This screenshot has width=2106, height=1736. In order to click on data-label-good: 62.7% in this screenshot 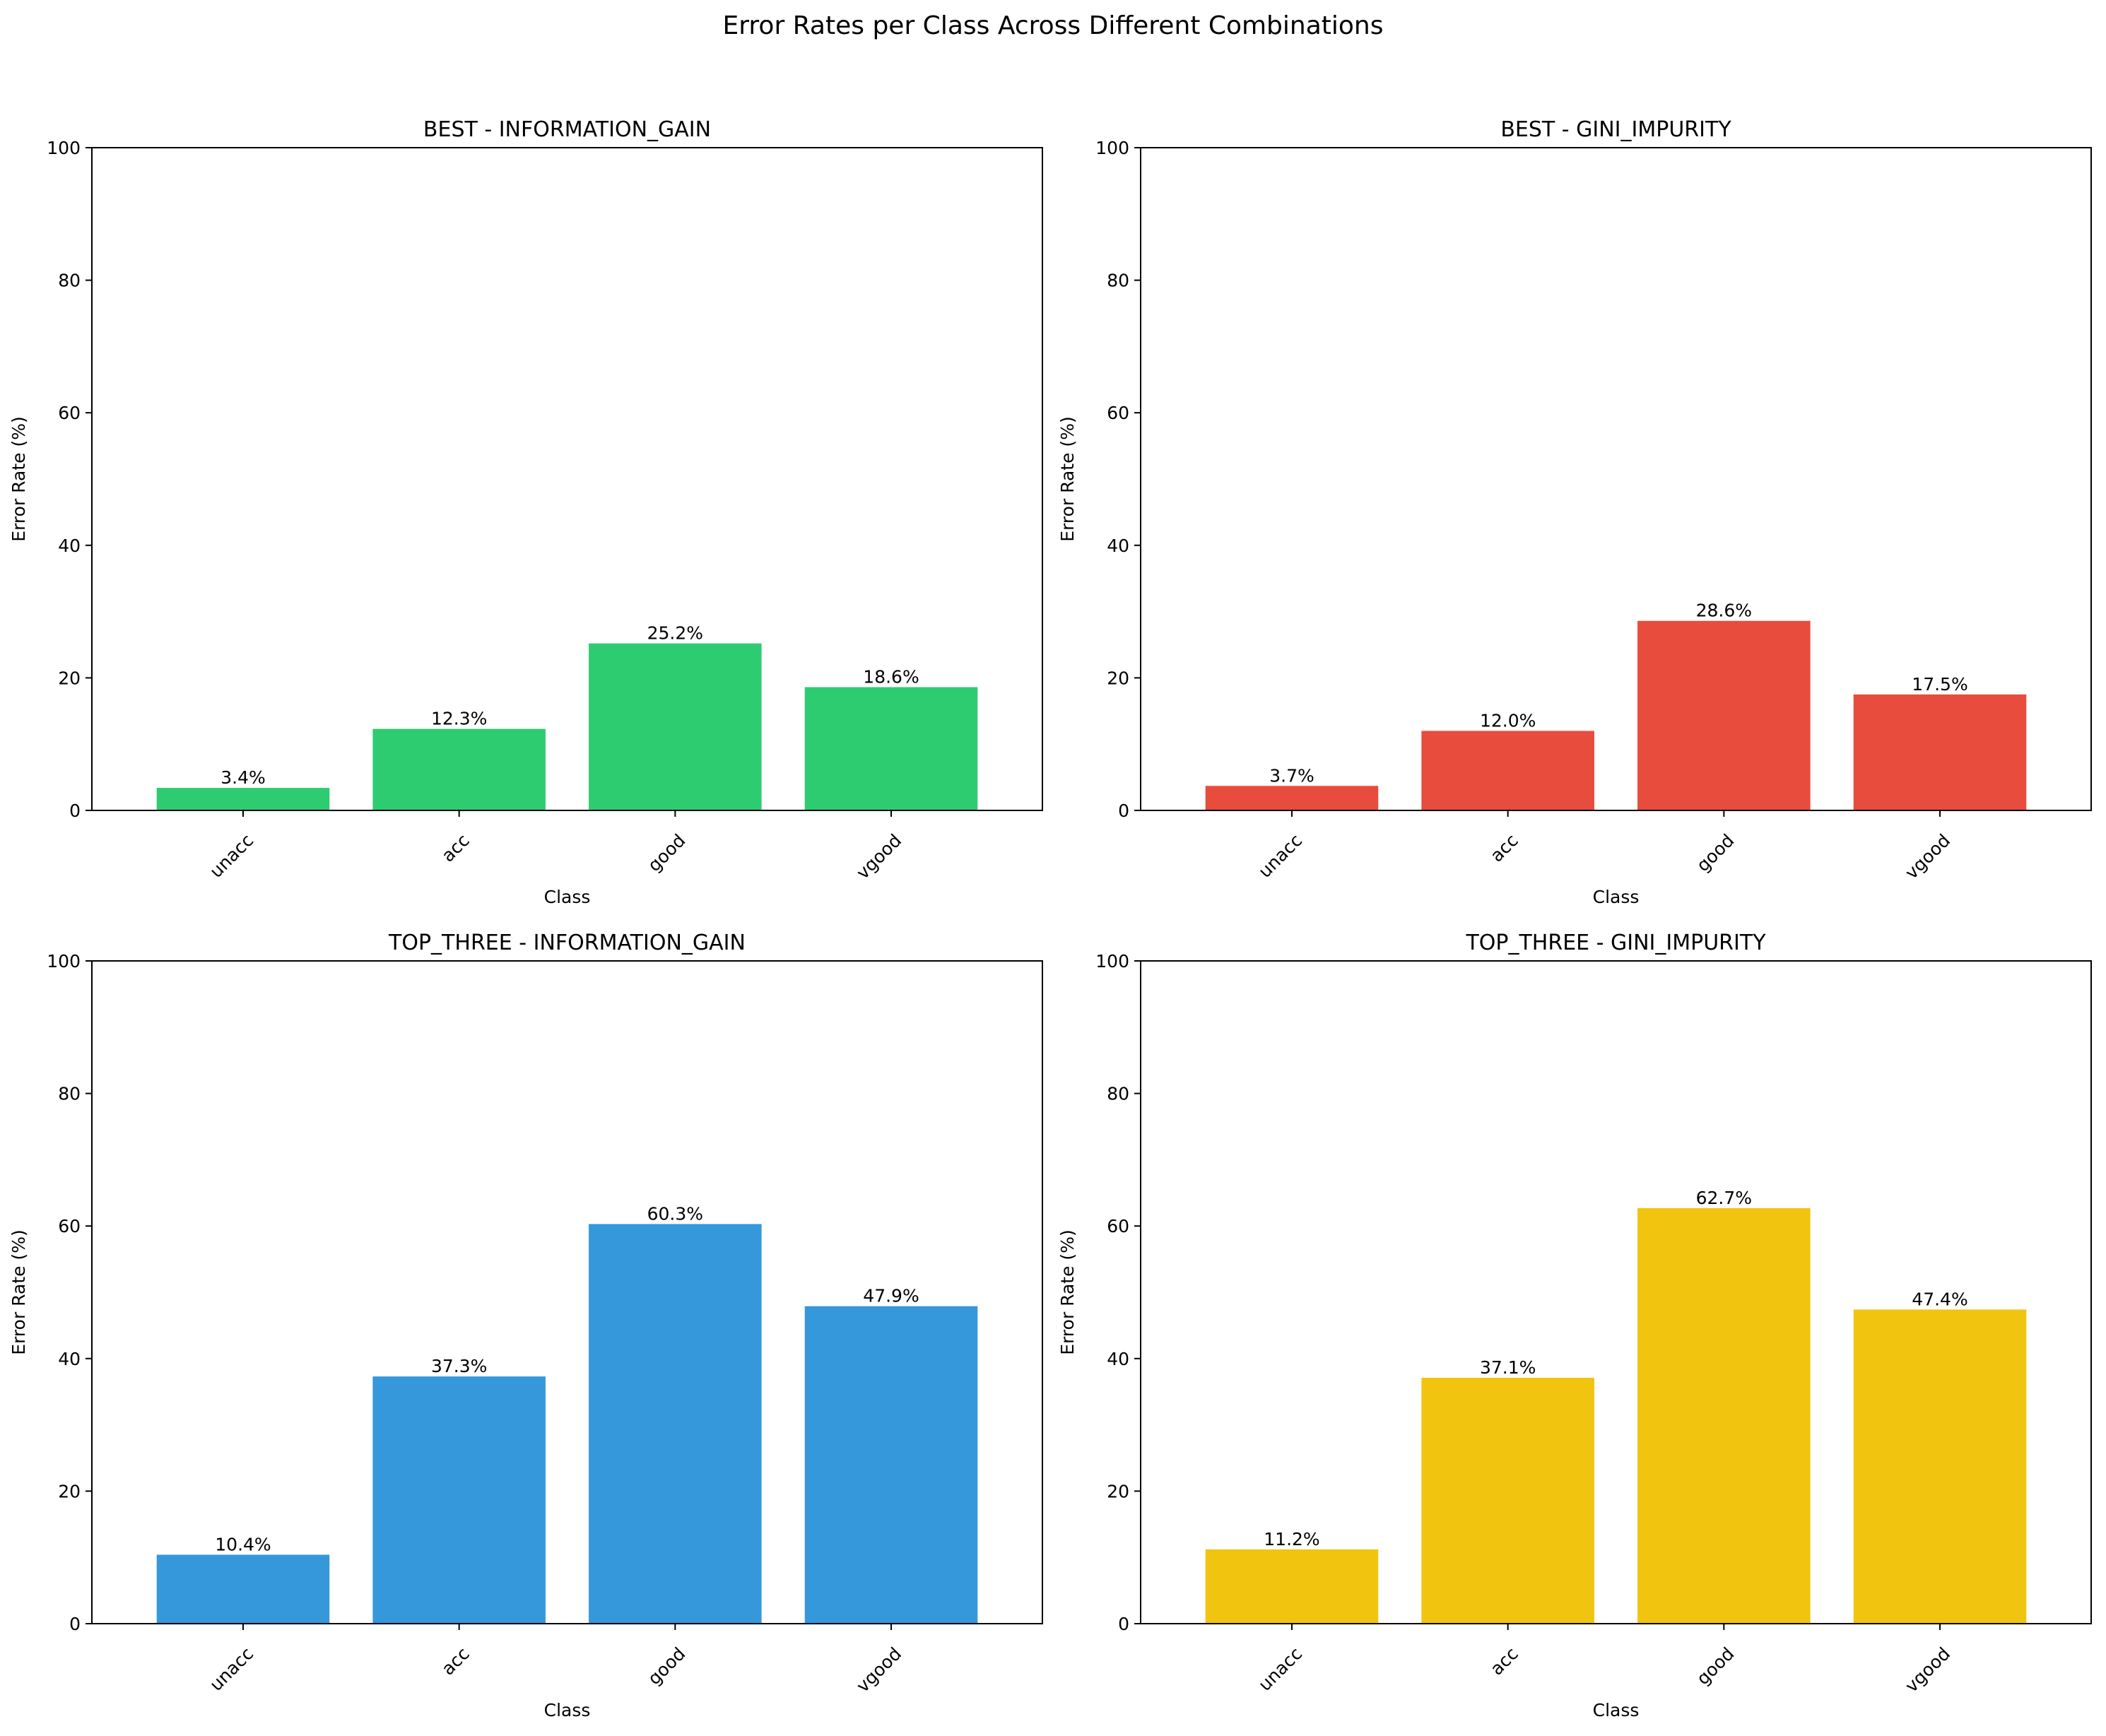, I will do `click(1724, 1198)`.